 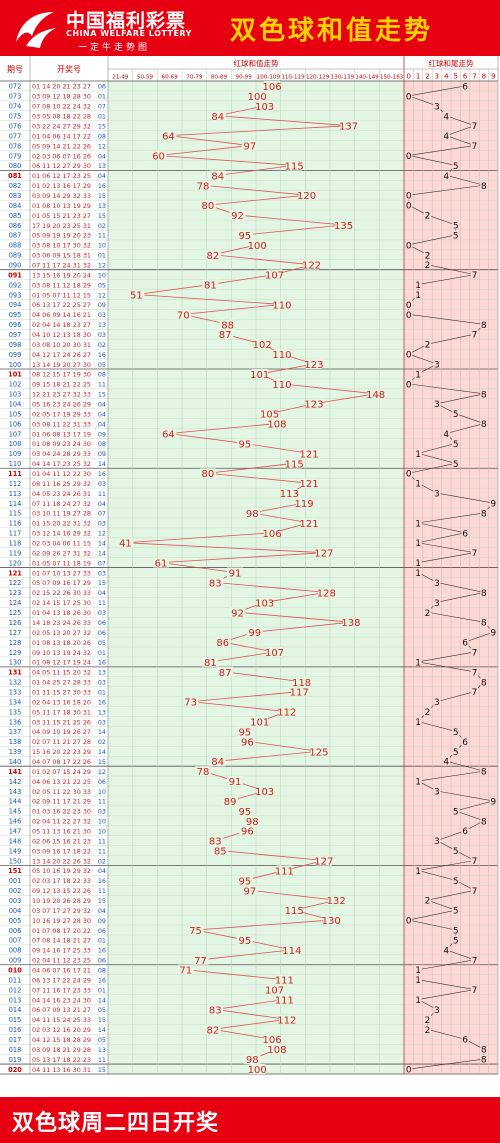 What do you see at coordinates (15, 712) in the screenshot?
I see `issue-cell: 135` at bounding box center [15, 712].